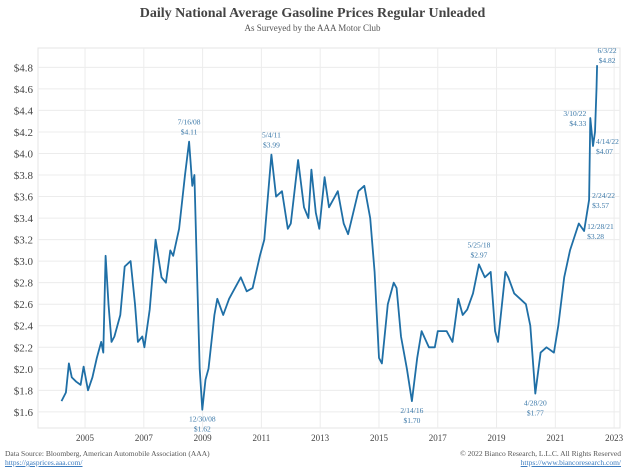 This screenshot has width=625, height=468. I want to click on annotation-price: $4.11, so click(189, 132).